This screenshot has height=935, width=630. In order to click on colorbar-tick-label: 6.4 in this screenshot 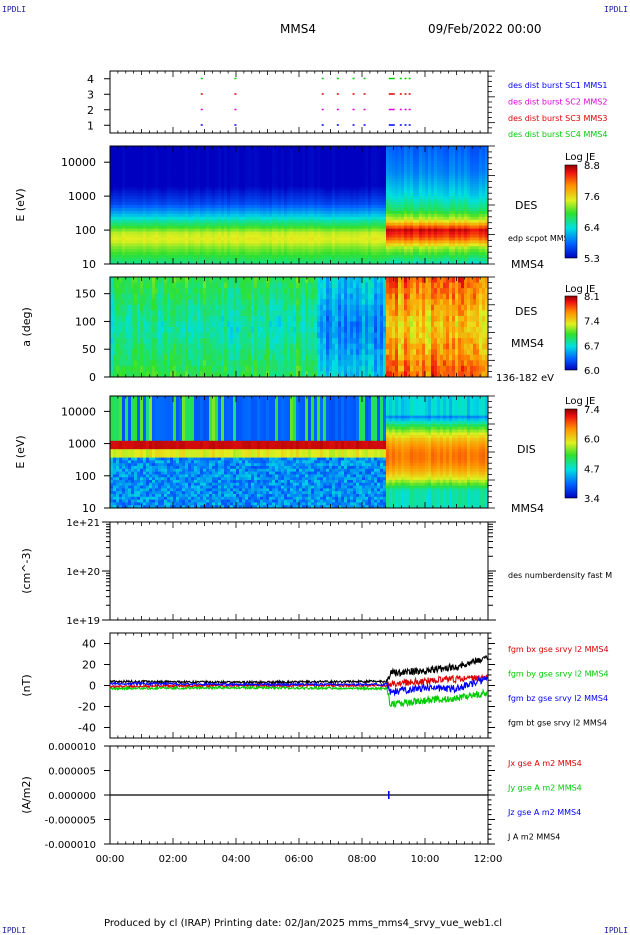, I will do `click(592, 228)`.